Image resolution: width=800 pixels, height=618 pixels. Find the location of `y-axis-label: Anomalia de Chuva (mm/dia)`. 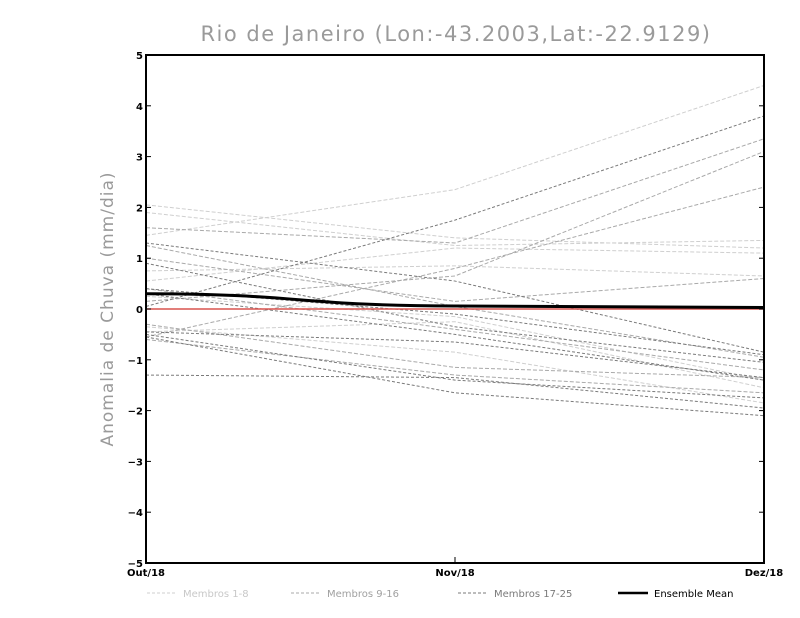

y-axis-label: Anomalia de Chuva (mm/dia) is located at coordinates (108, 308).